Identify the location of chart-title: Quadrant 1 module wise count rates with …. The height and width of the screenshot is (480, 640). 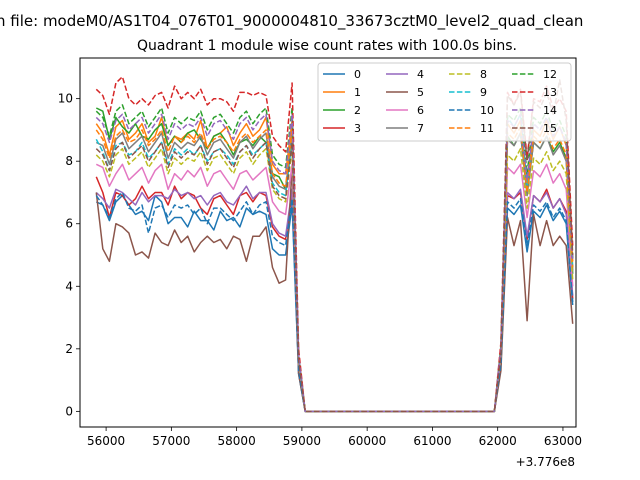
(327, 46).